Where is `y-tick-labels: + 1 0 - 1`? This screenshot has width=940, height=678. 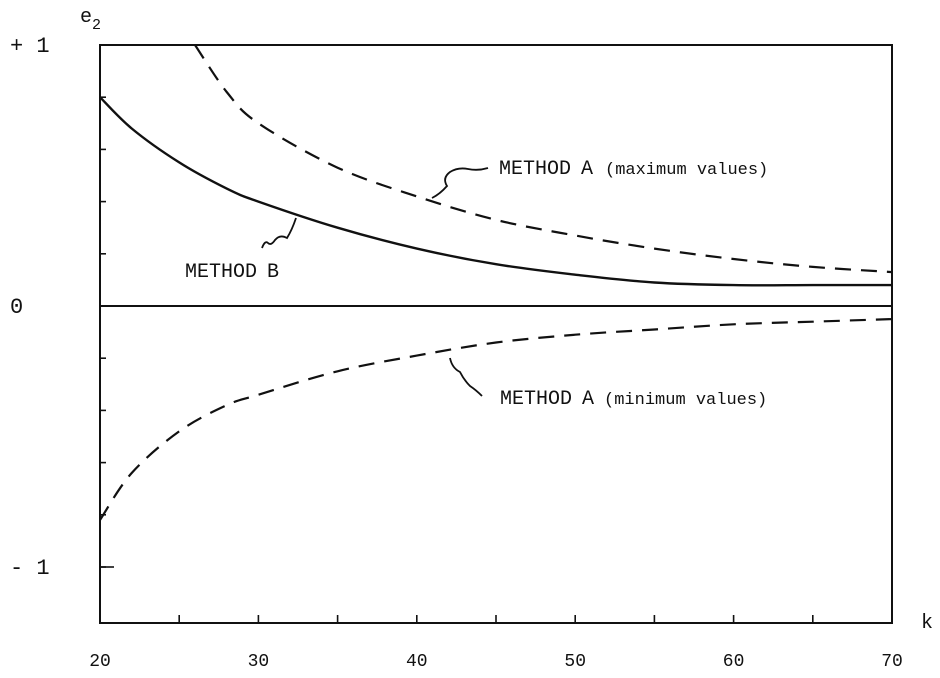
y-tick-labels: + 1 0 - 1 is located at coordinates (30, 307).